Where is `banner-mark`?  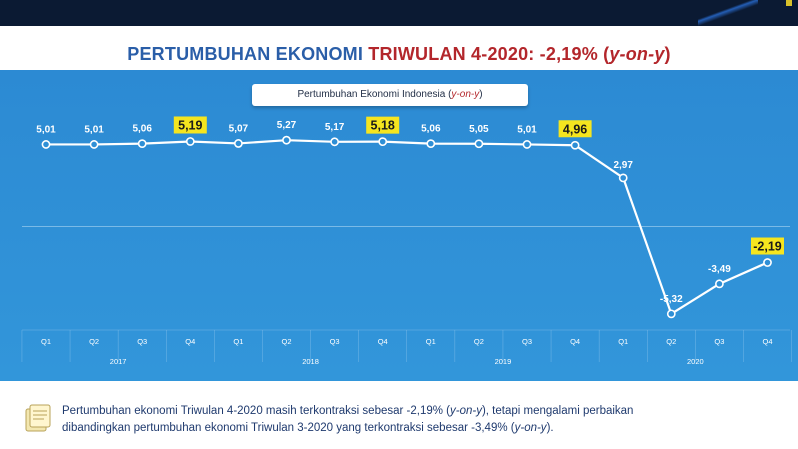
banner-mark is located at coordinates (789, 3).